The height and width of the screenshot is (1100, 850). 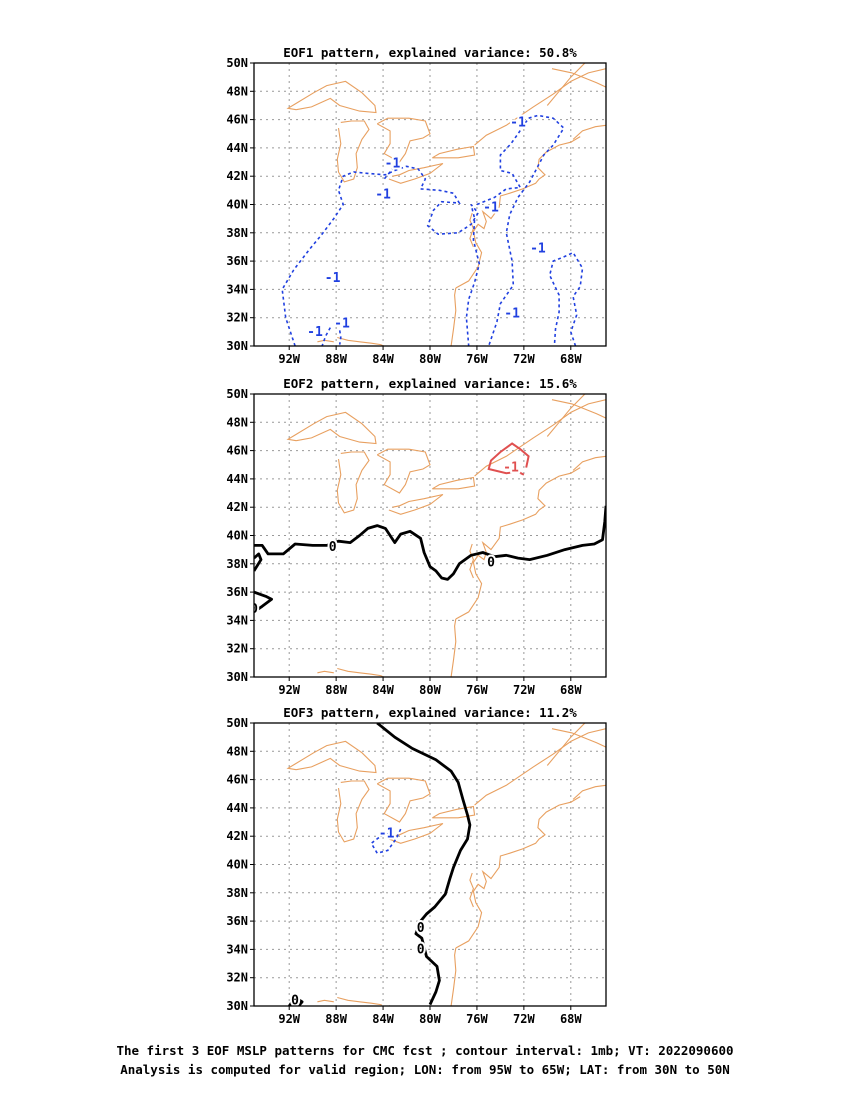 I want to click on graticule, so click(x=430, y=535).